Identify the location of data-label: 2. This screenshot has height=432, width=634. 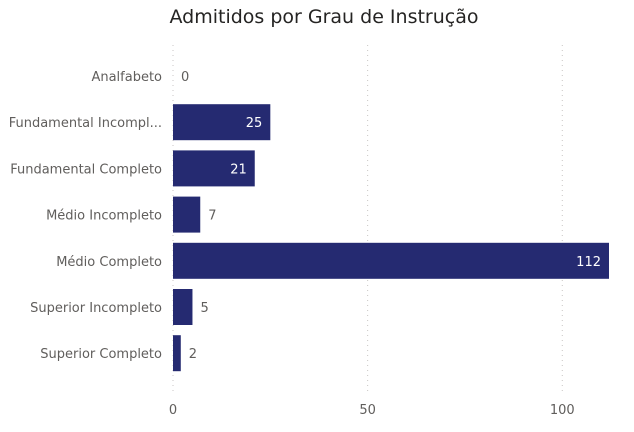
(193, 354).